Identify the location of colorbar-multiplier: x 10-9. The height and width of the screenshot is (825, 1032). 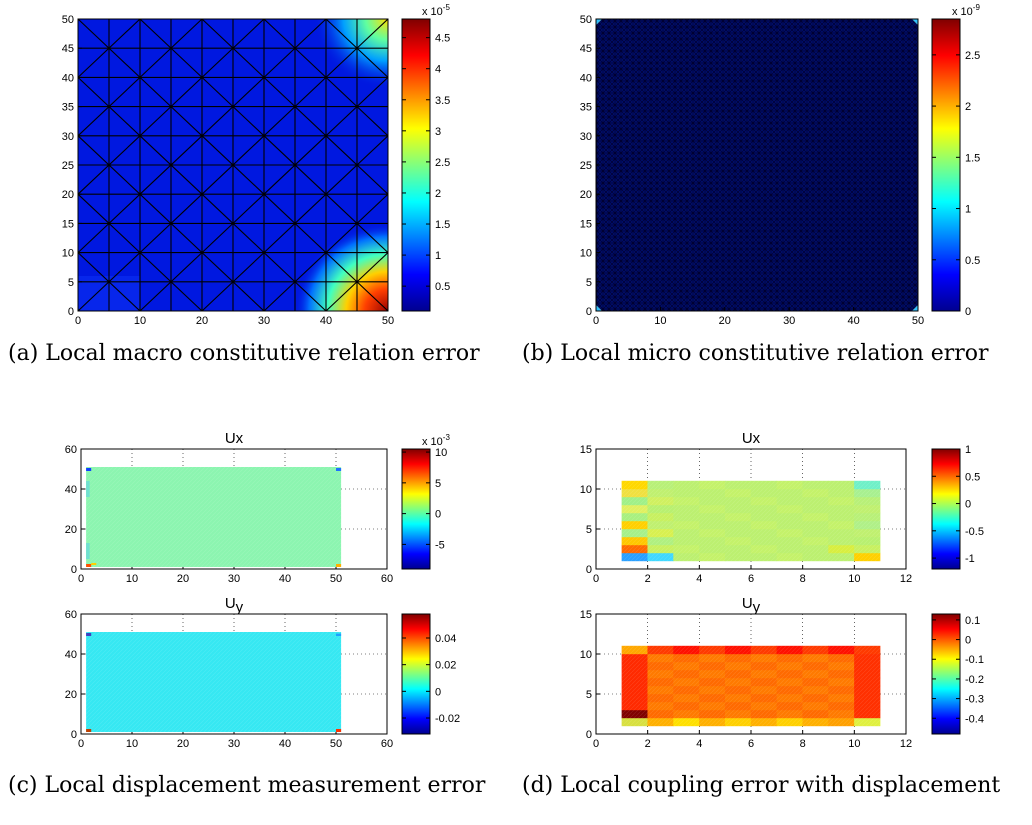
(966, 10).